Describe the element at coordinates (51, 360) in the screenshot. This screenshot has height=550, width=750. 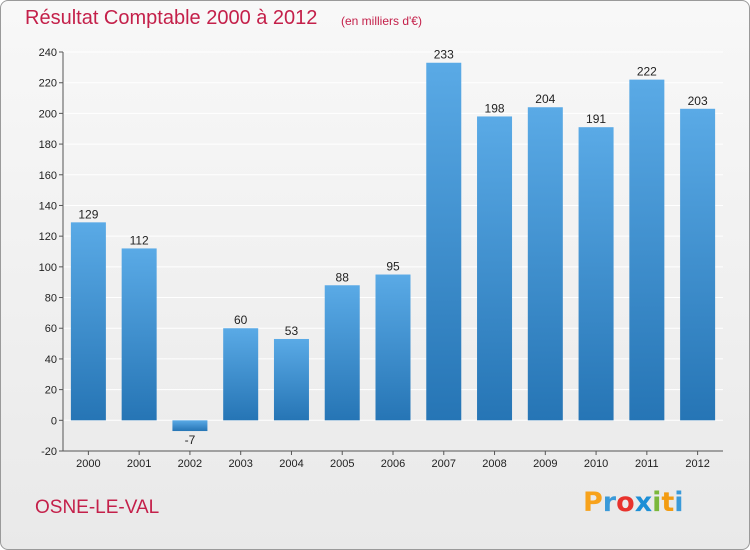
I see `y-tick-label: 40` at that location.